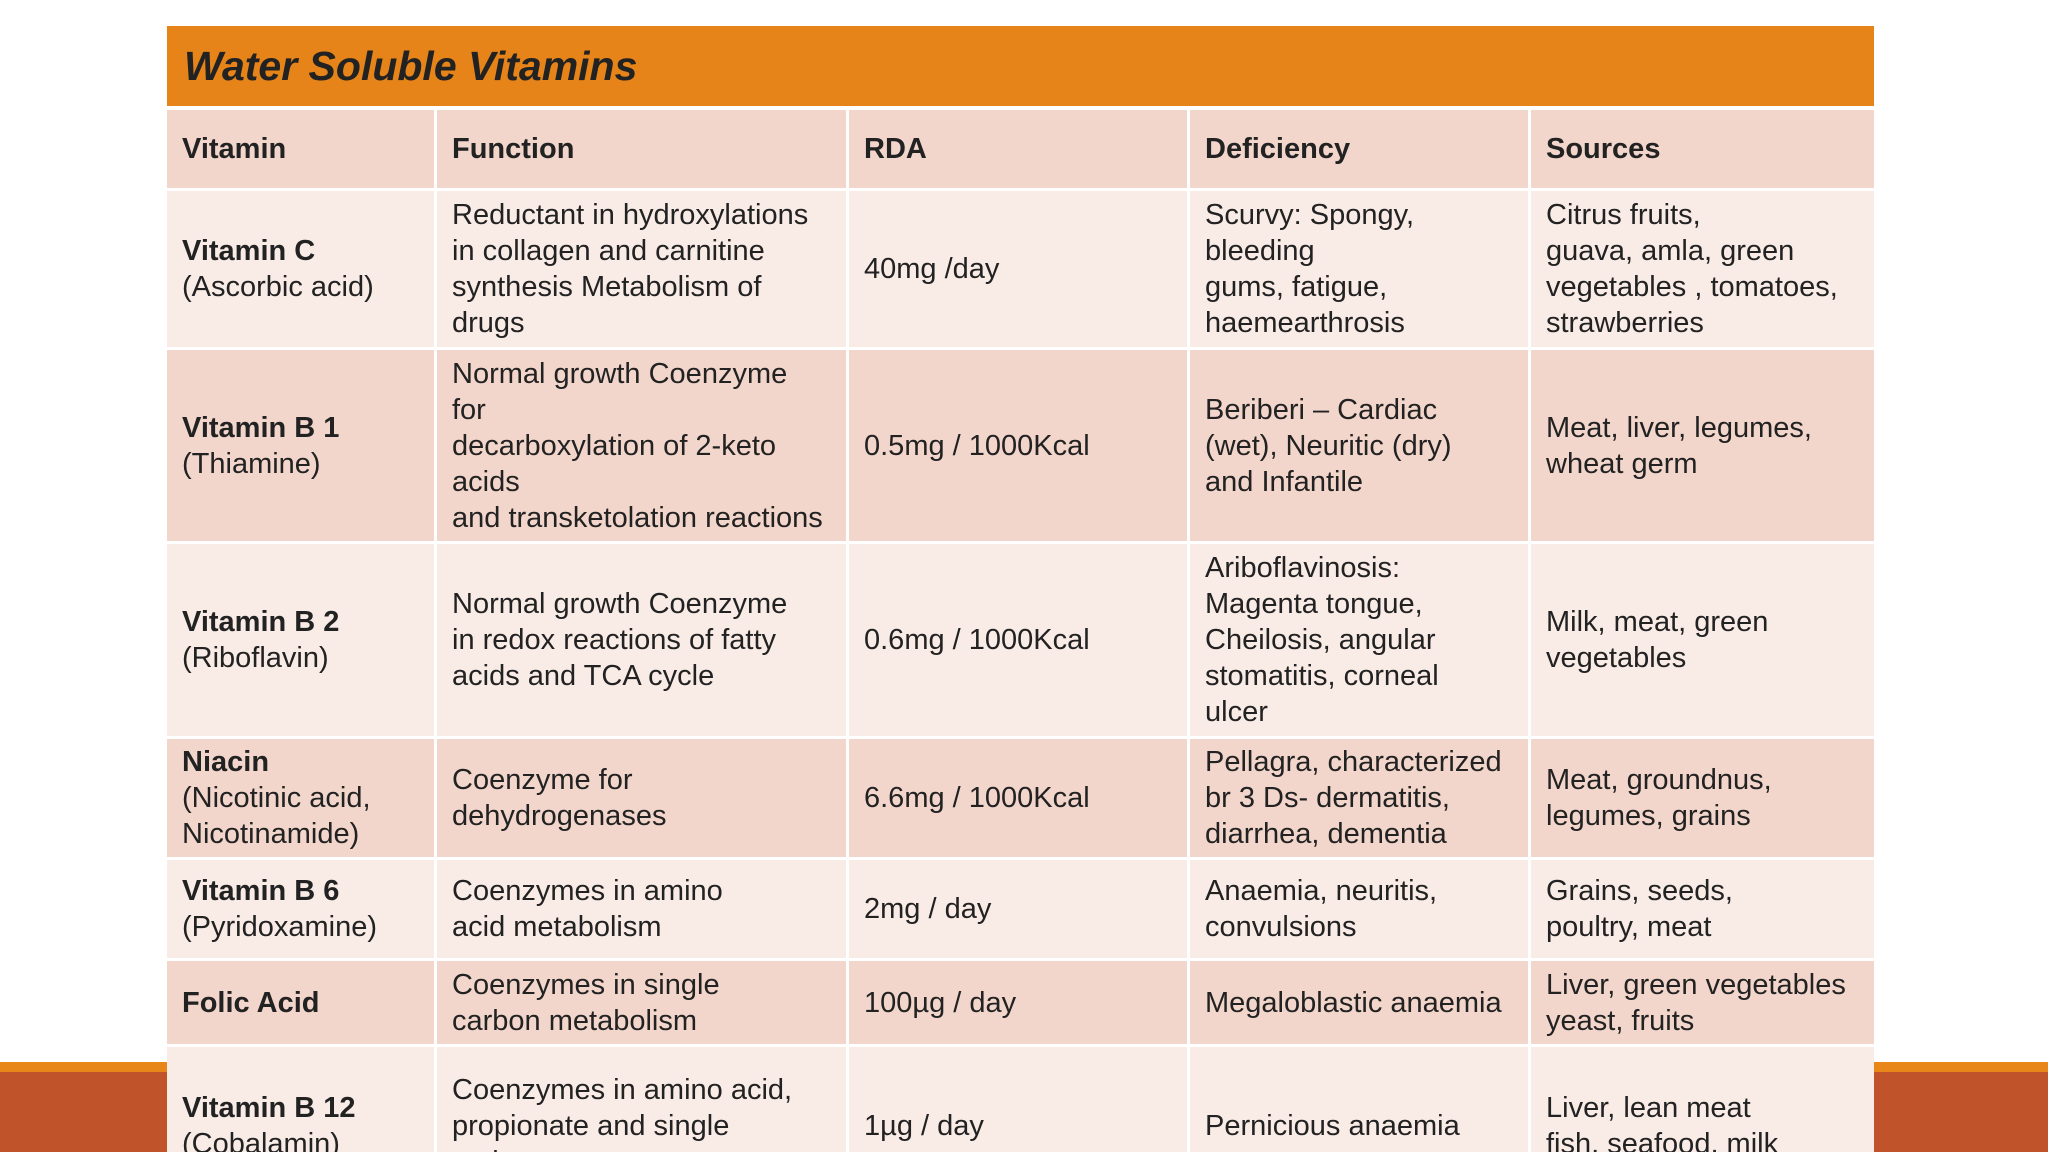 The width and height of the screenshot is (2048, 1152). Describe the element at coordinates (1360, 1099) in the screenshot. I see `deficiency-cell: Pernicious anaemia` at that location.